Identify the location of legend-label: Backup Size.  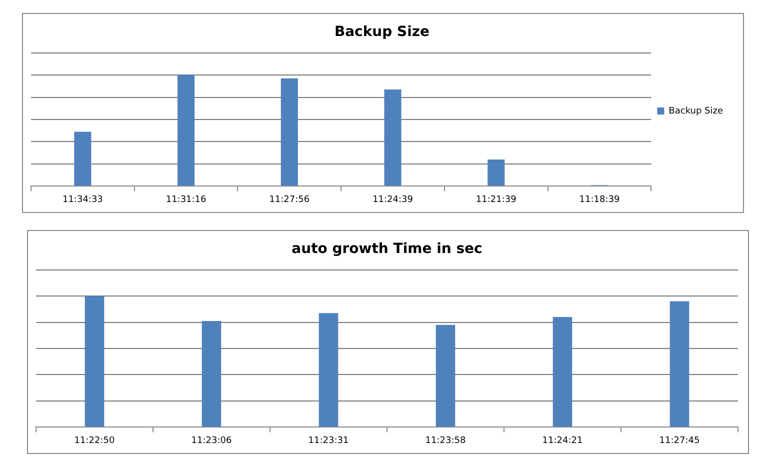
(696, 111).